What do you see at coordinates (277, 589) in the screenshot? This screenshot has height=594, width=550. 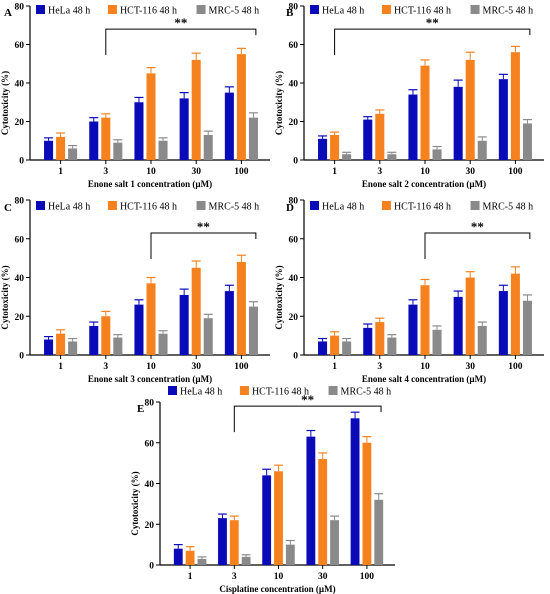 I see `x-axis-label: Cisplatine concentration (µM)` at bounding box center [277, 589].